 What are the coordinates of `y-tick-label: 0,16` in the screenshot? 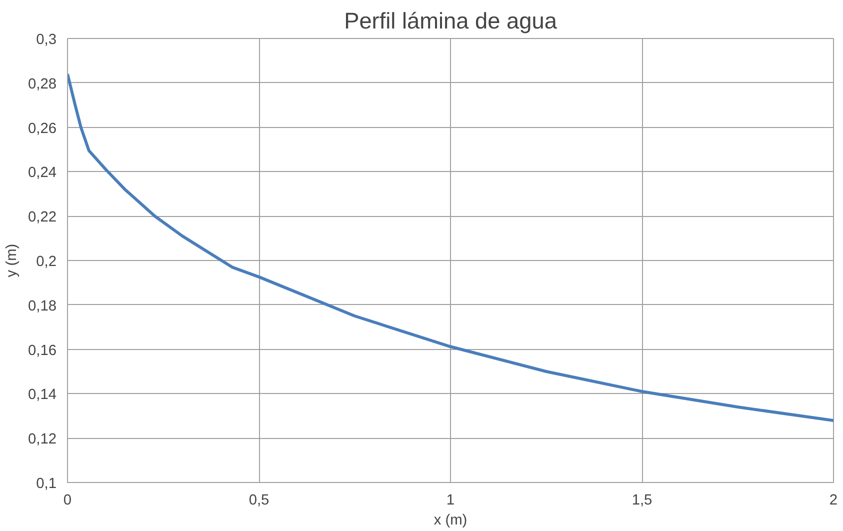 It's located at (42, 350).